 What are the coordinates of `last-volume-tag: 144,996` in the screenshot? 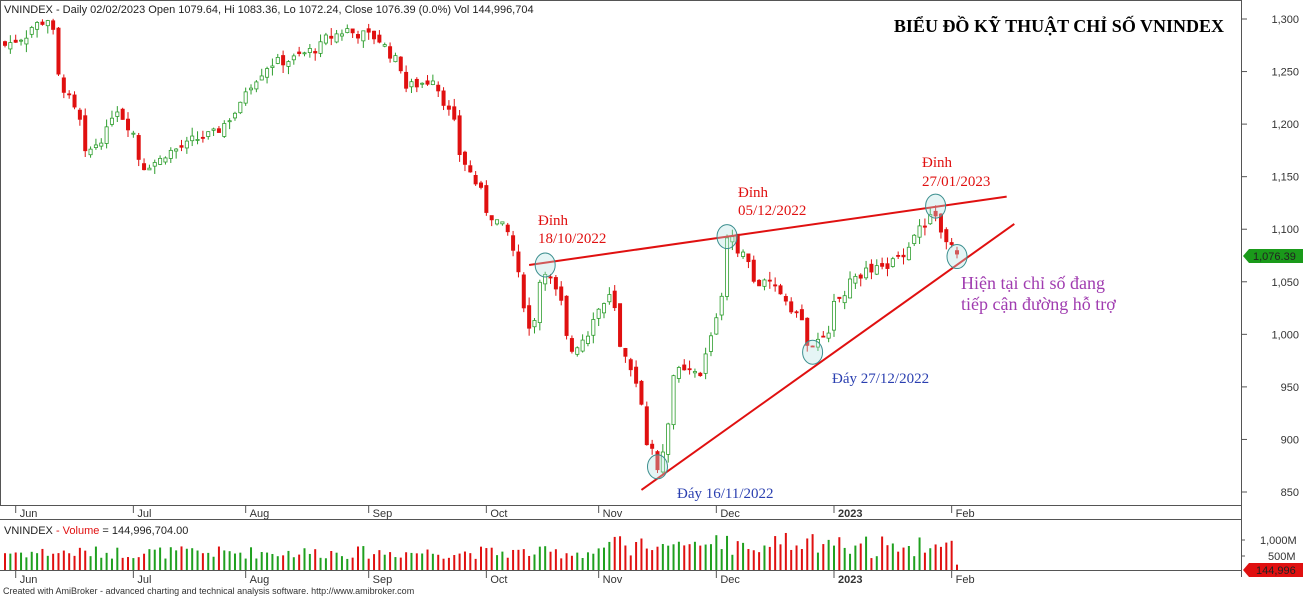 It's located at (1273, 570).